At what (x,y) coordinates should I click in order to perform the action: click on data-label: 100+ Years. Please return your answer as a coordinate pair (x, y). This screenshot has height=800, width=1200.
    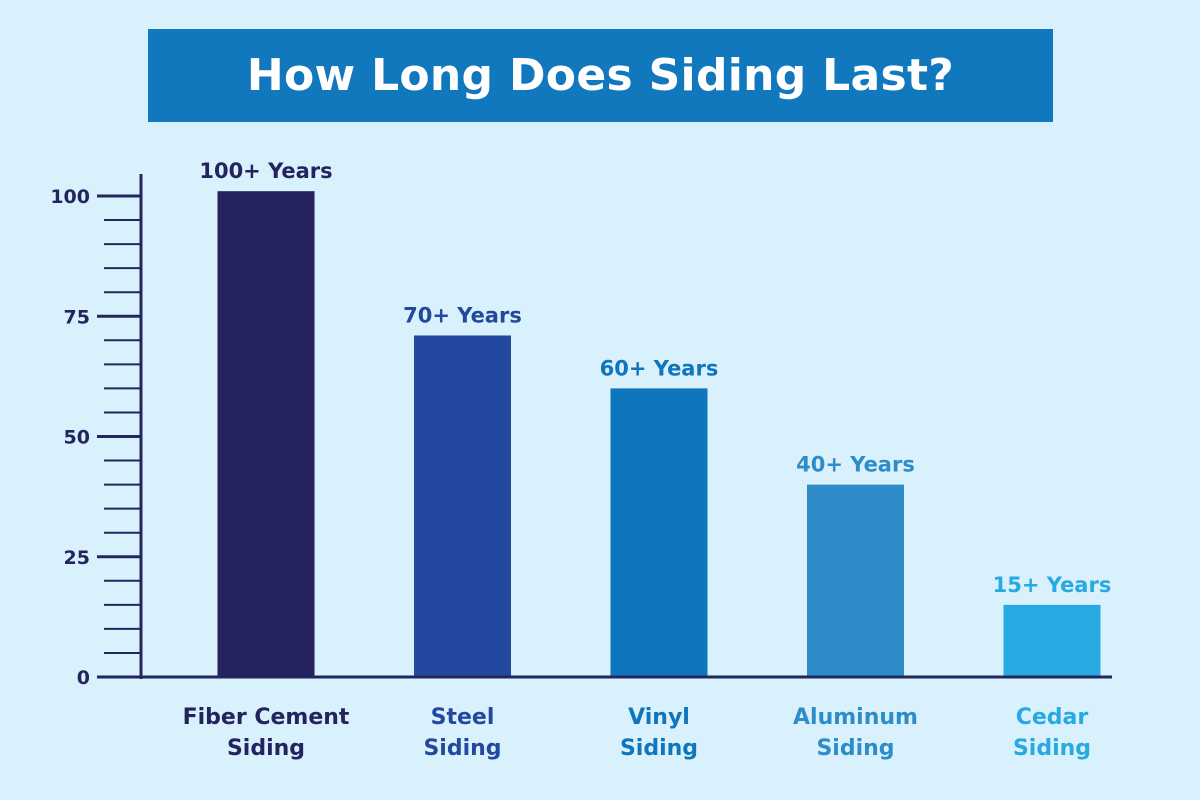
    Looking at the image, I should click on (265, 171).